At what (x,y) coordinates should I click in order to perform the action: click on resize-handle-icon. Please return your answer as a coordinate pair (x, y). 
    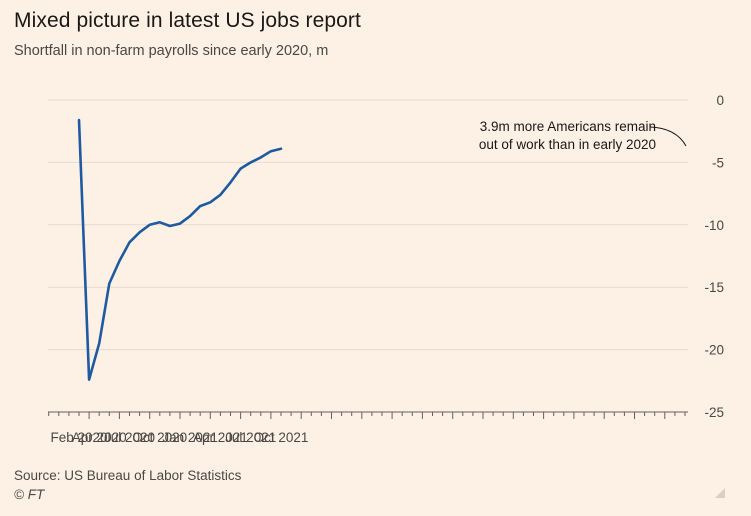
    Looking at the image, I should click on (720, 493).